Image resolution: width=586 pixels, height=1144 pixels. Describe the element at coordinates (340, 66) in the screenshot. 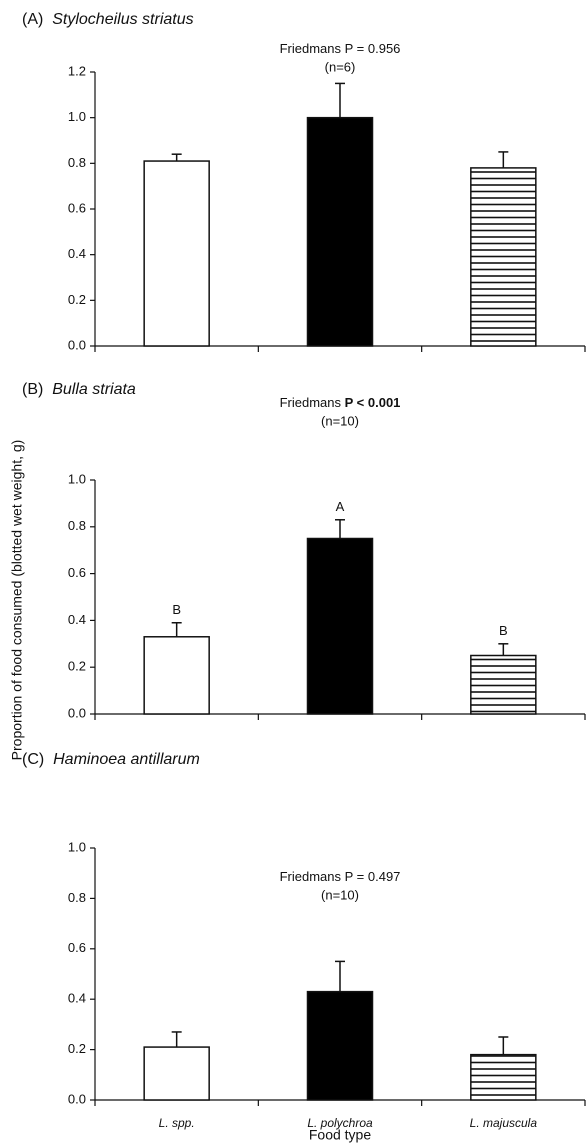

I see `sample-size: (n=6)` at that location.